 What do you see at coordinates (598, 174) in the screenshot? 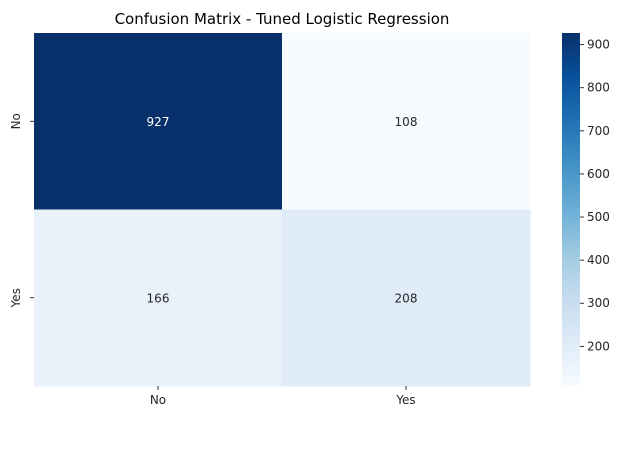
I see `colorbar-tick-label: 600` at bounding box center [598, 174].